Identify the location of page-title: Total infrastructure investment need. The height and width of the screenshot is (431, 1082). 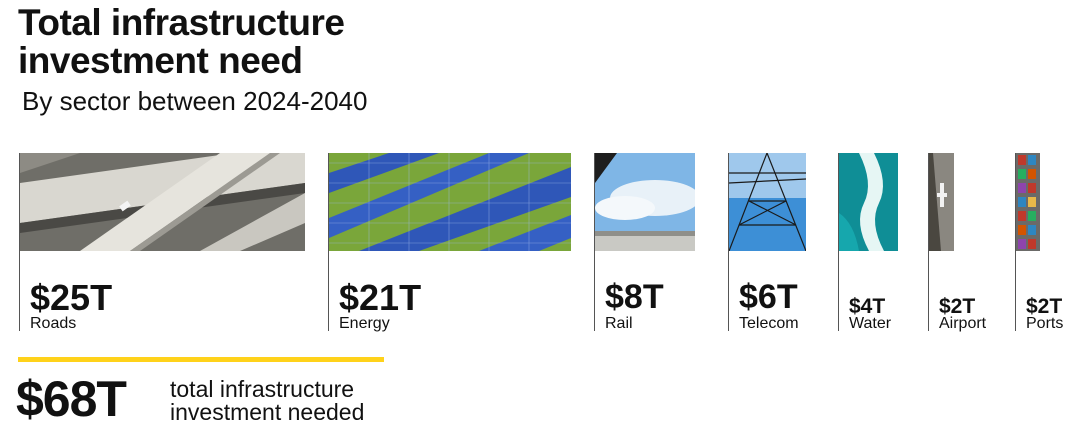
(181, 41).